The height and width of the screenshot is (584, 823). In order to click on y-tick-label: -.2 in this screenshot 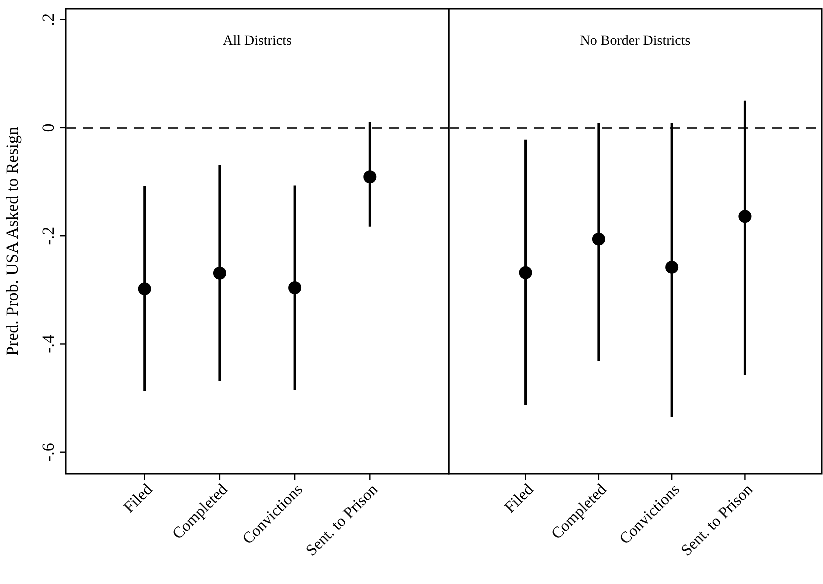, I will do `click(48, 236)`.